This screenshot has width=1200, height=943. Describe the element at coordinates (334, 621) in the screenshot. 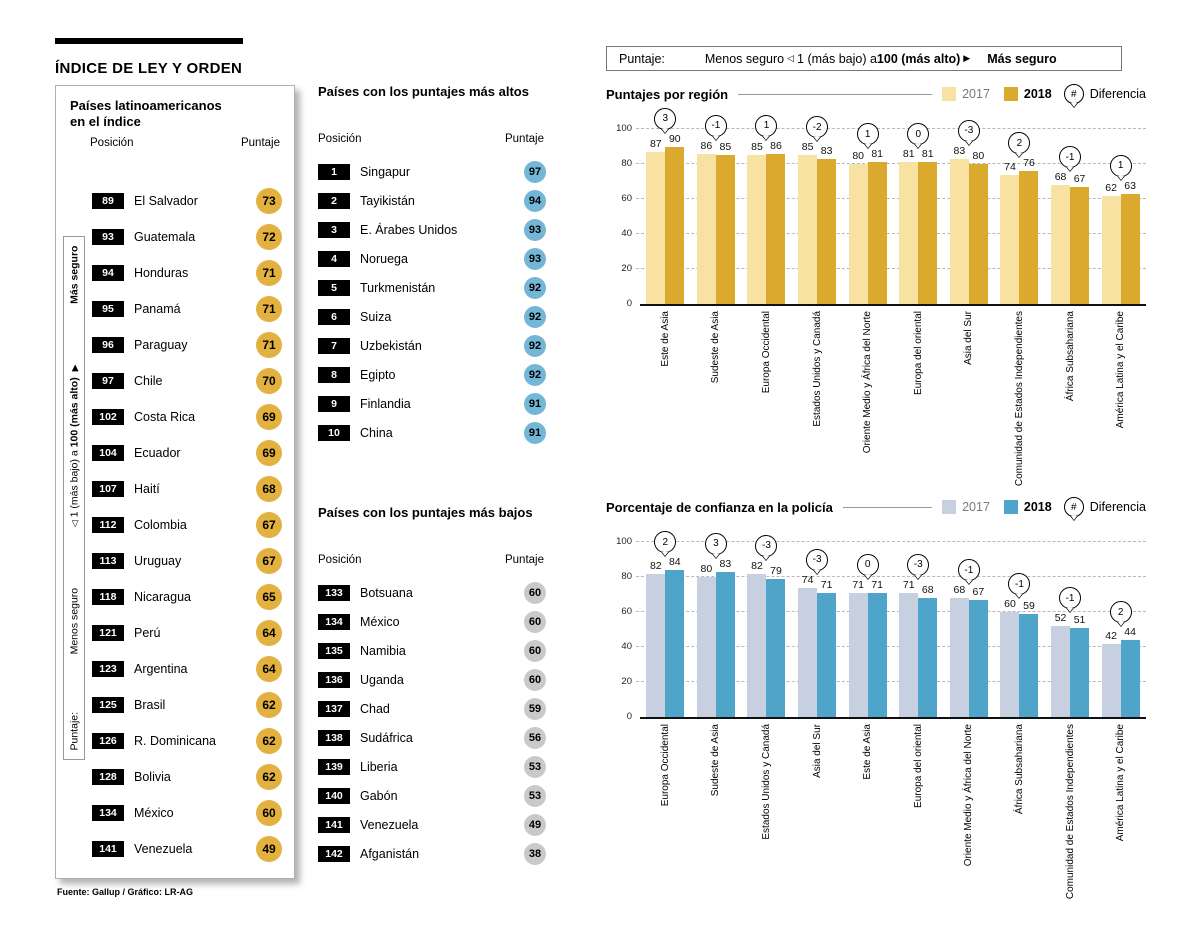

I see `position-badge: 134` at that location.